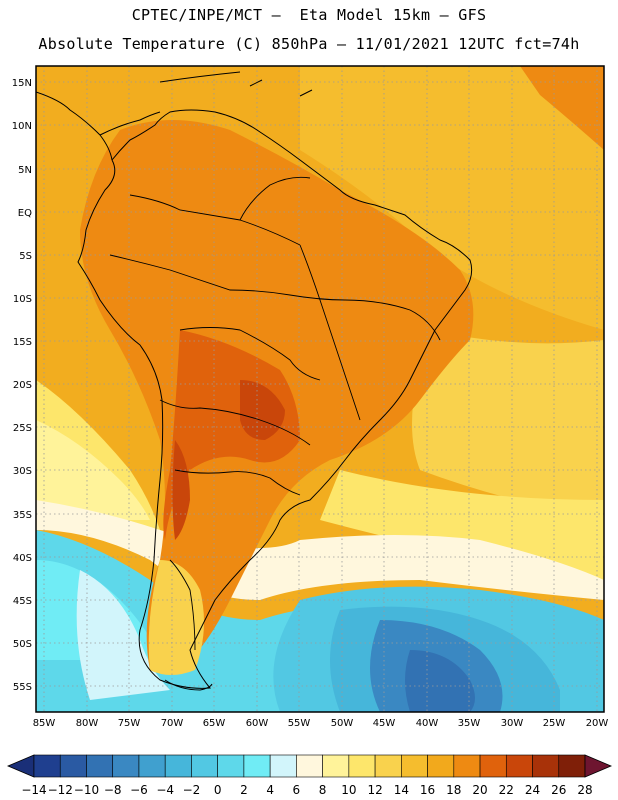 Image resolution: width=618 pixels, height=800 pixels. What do you see at coordinates (22, 471) in the screenshot?
I see `lat-label-30s: 30S` at bounding box center [22, 471].